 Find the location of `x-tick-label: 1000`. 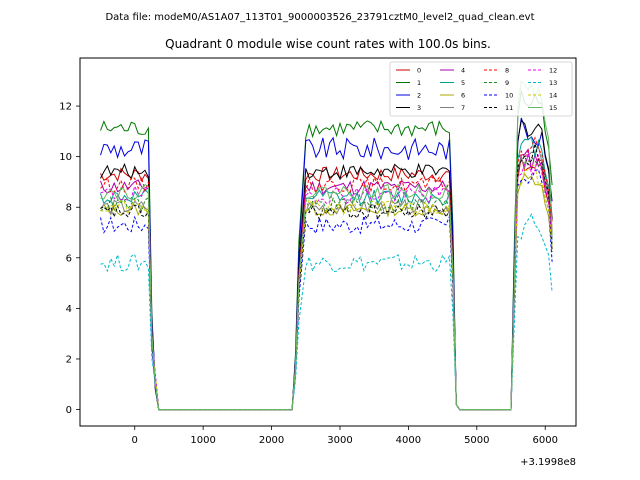

x-tick-label: 1000 is located at coordinates (202, 440).